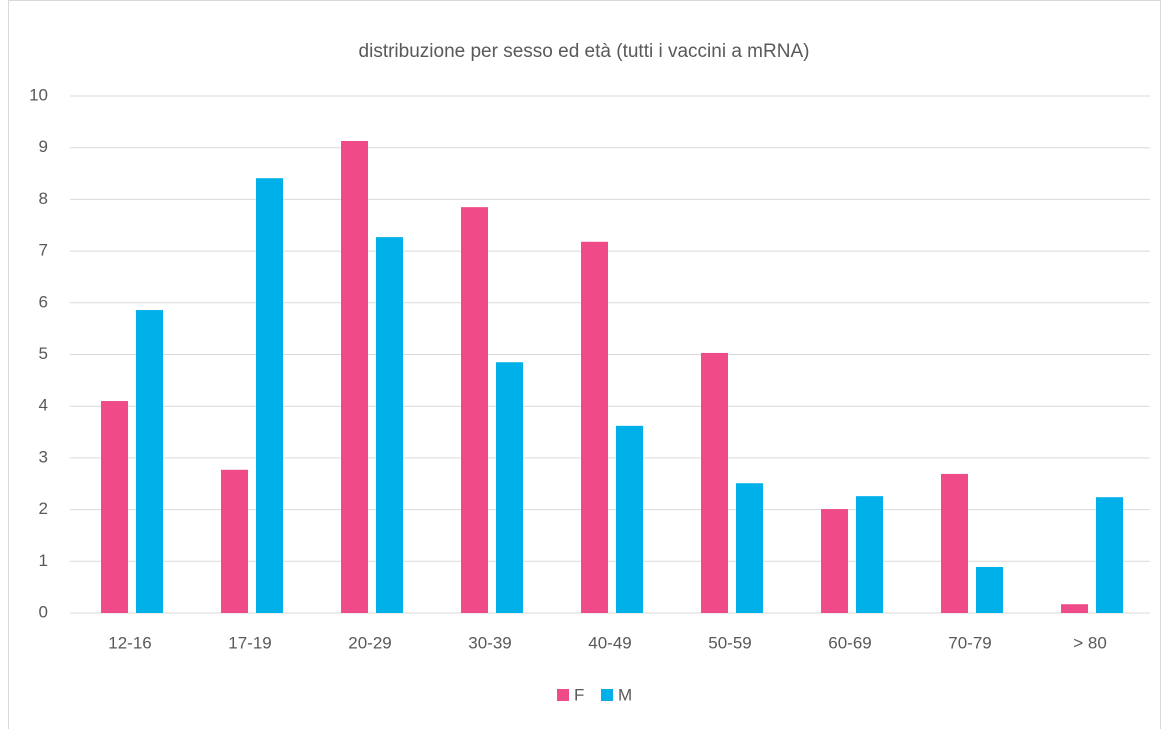 The height and width of the screenshot is (729, 1168). I want to click on x-tick-label: 70-79, so click(969, 642).